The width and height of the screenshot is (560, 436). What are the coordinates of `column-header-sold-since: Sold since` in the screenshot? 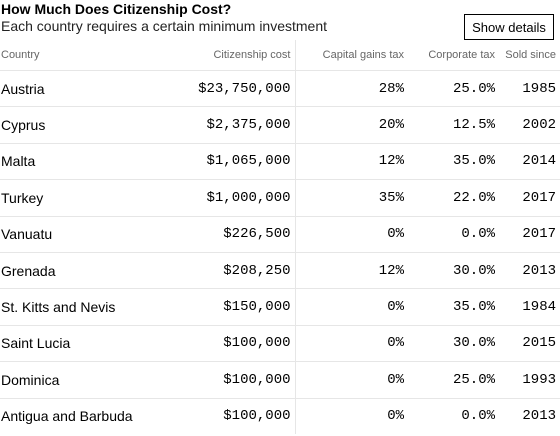 It's located at (530, 55).